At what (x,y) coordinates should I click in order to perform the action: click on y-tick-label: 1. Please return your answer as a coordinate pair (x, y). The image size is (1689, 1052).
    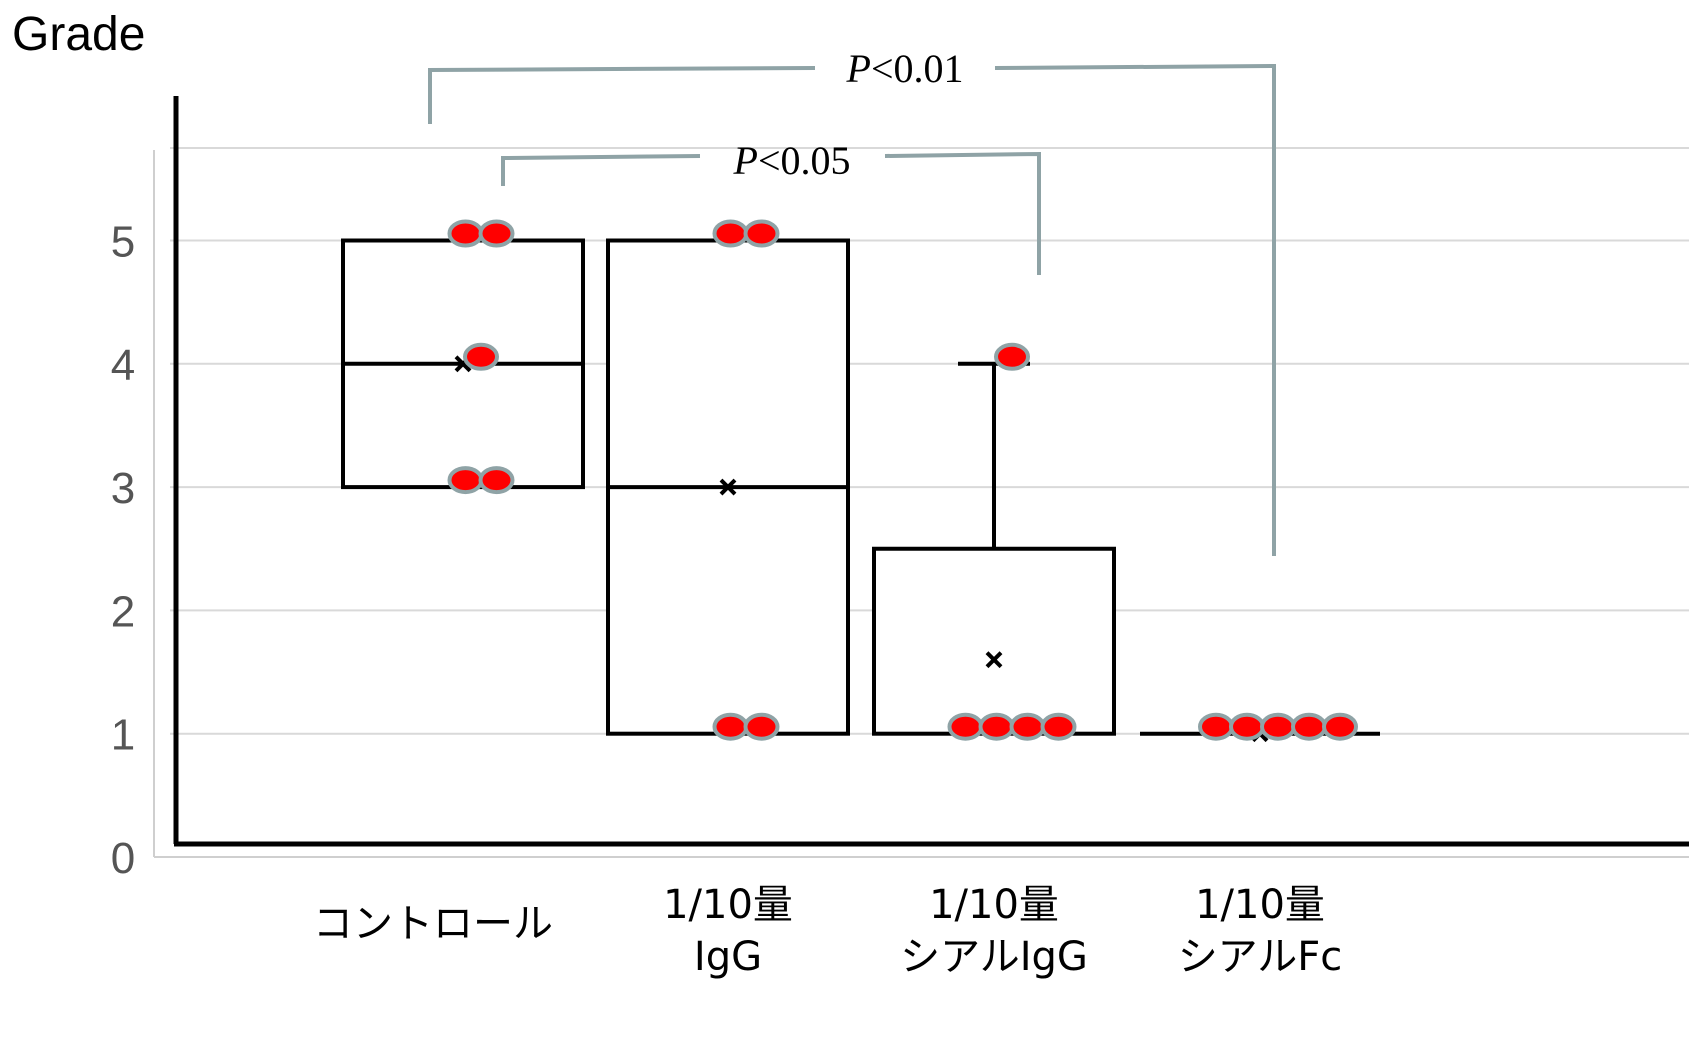
    Looking at the image, I should click on (123, 735).